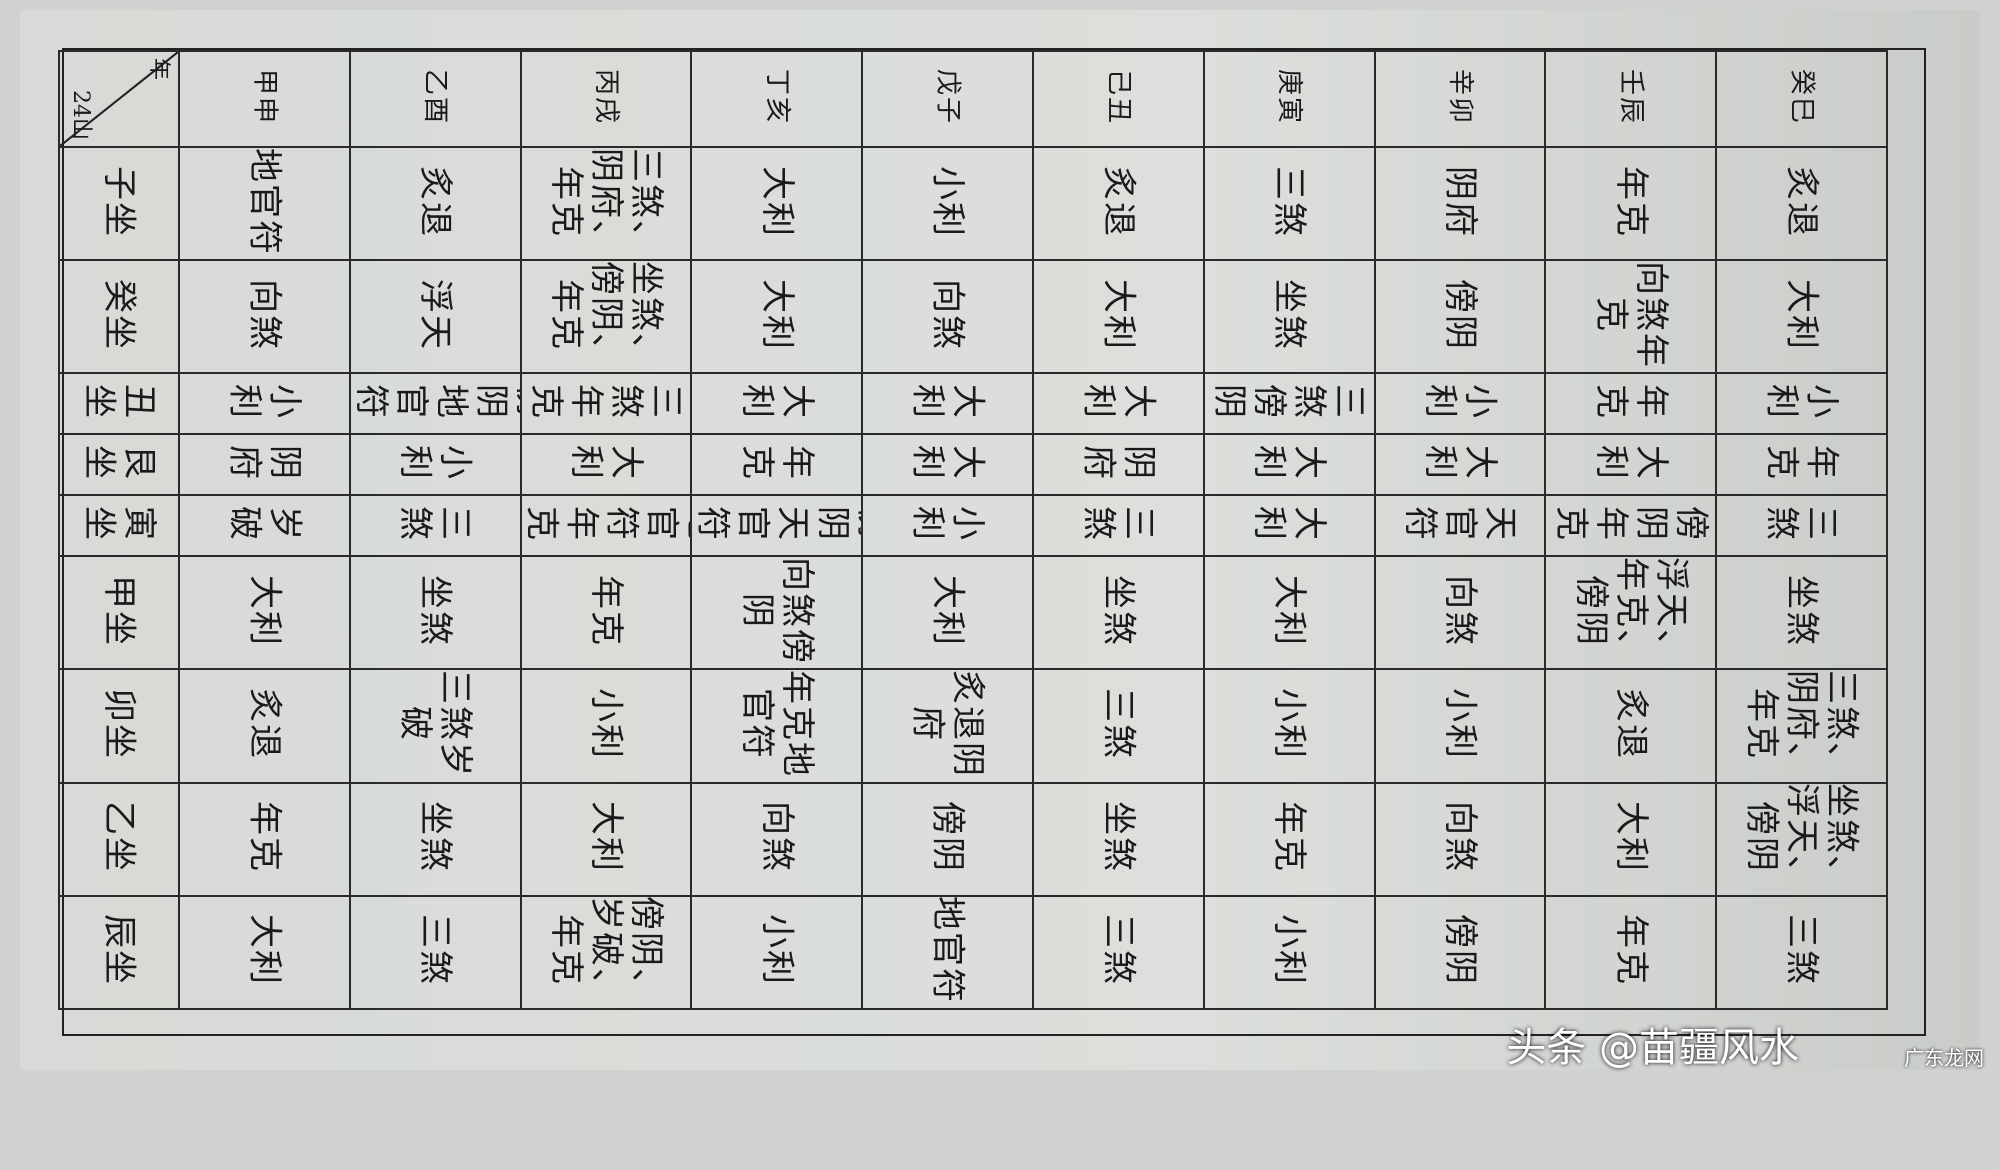 Image resolution: width=1999 pixels, height=1170 pixels. I want to click on year-header: 壬辰, so click(1631, 99).